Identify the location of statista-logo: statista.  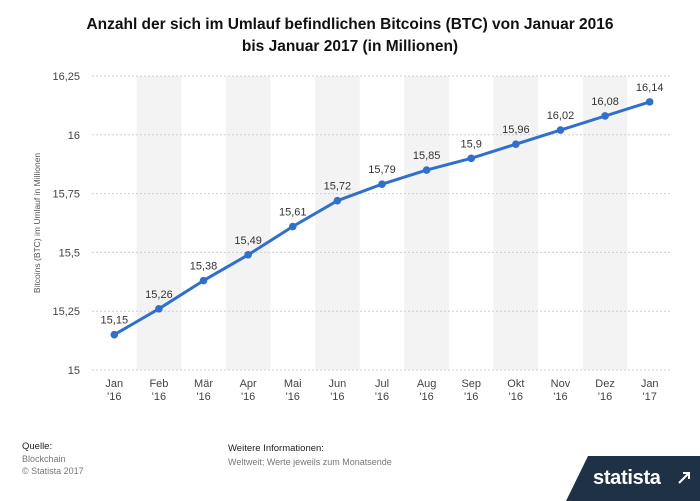
(633, 478).